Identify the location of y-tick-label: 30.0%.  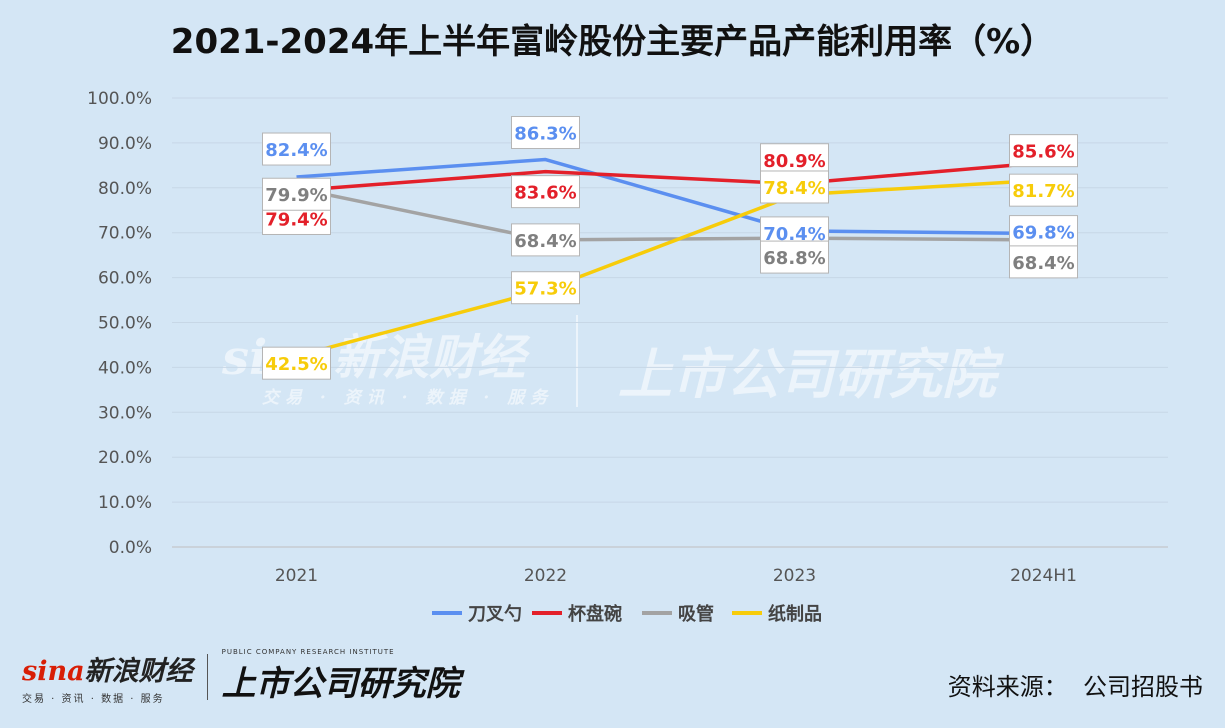
(125, 413).